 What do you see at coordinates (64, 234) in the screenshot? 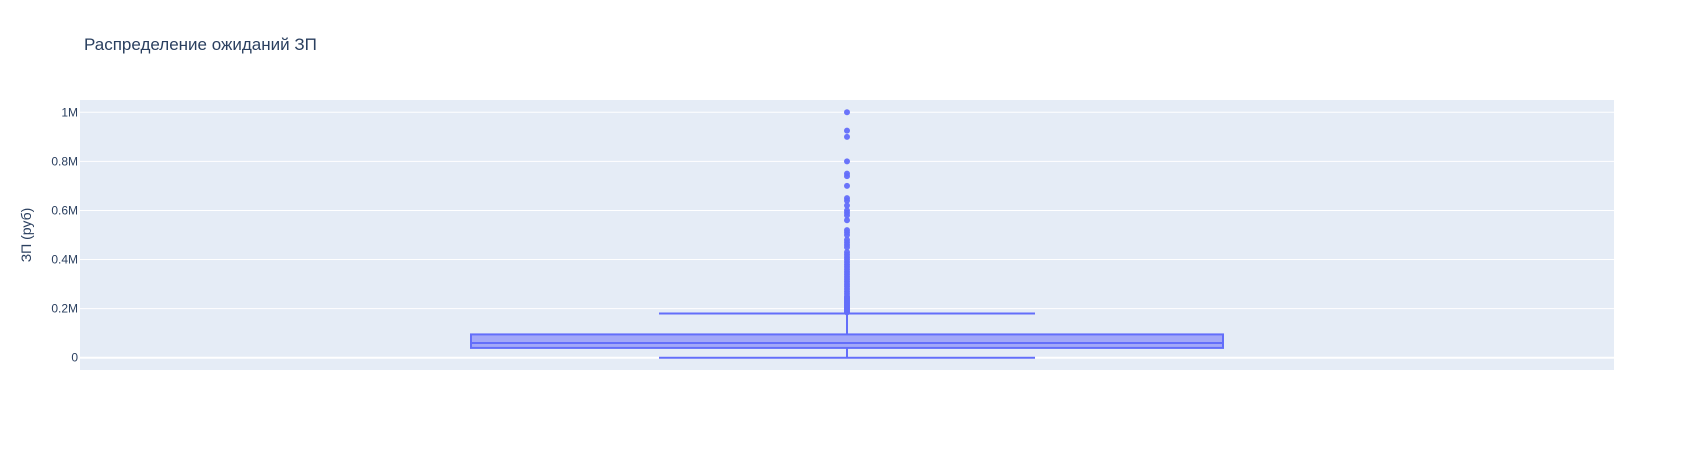
I see `y-axis-ticks: 0 0.2M 0.4M 0.6M 0.8M 1M` at bounding box center [64, 234].